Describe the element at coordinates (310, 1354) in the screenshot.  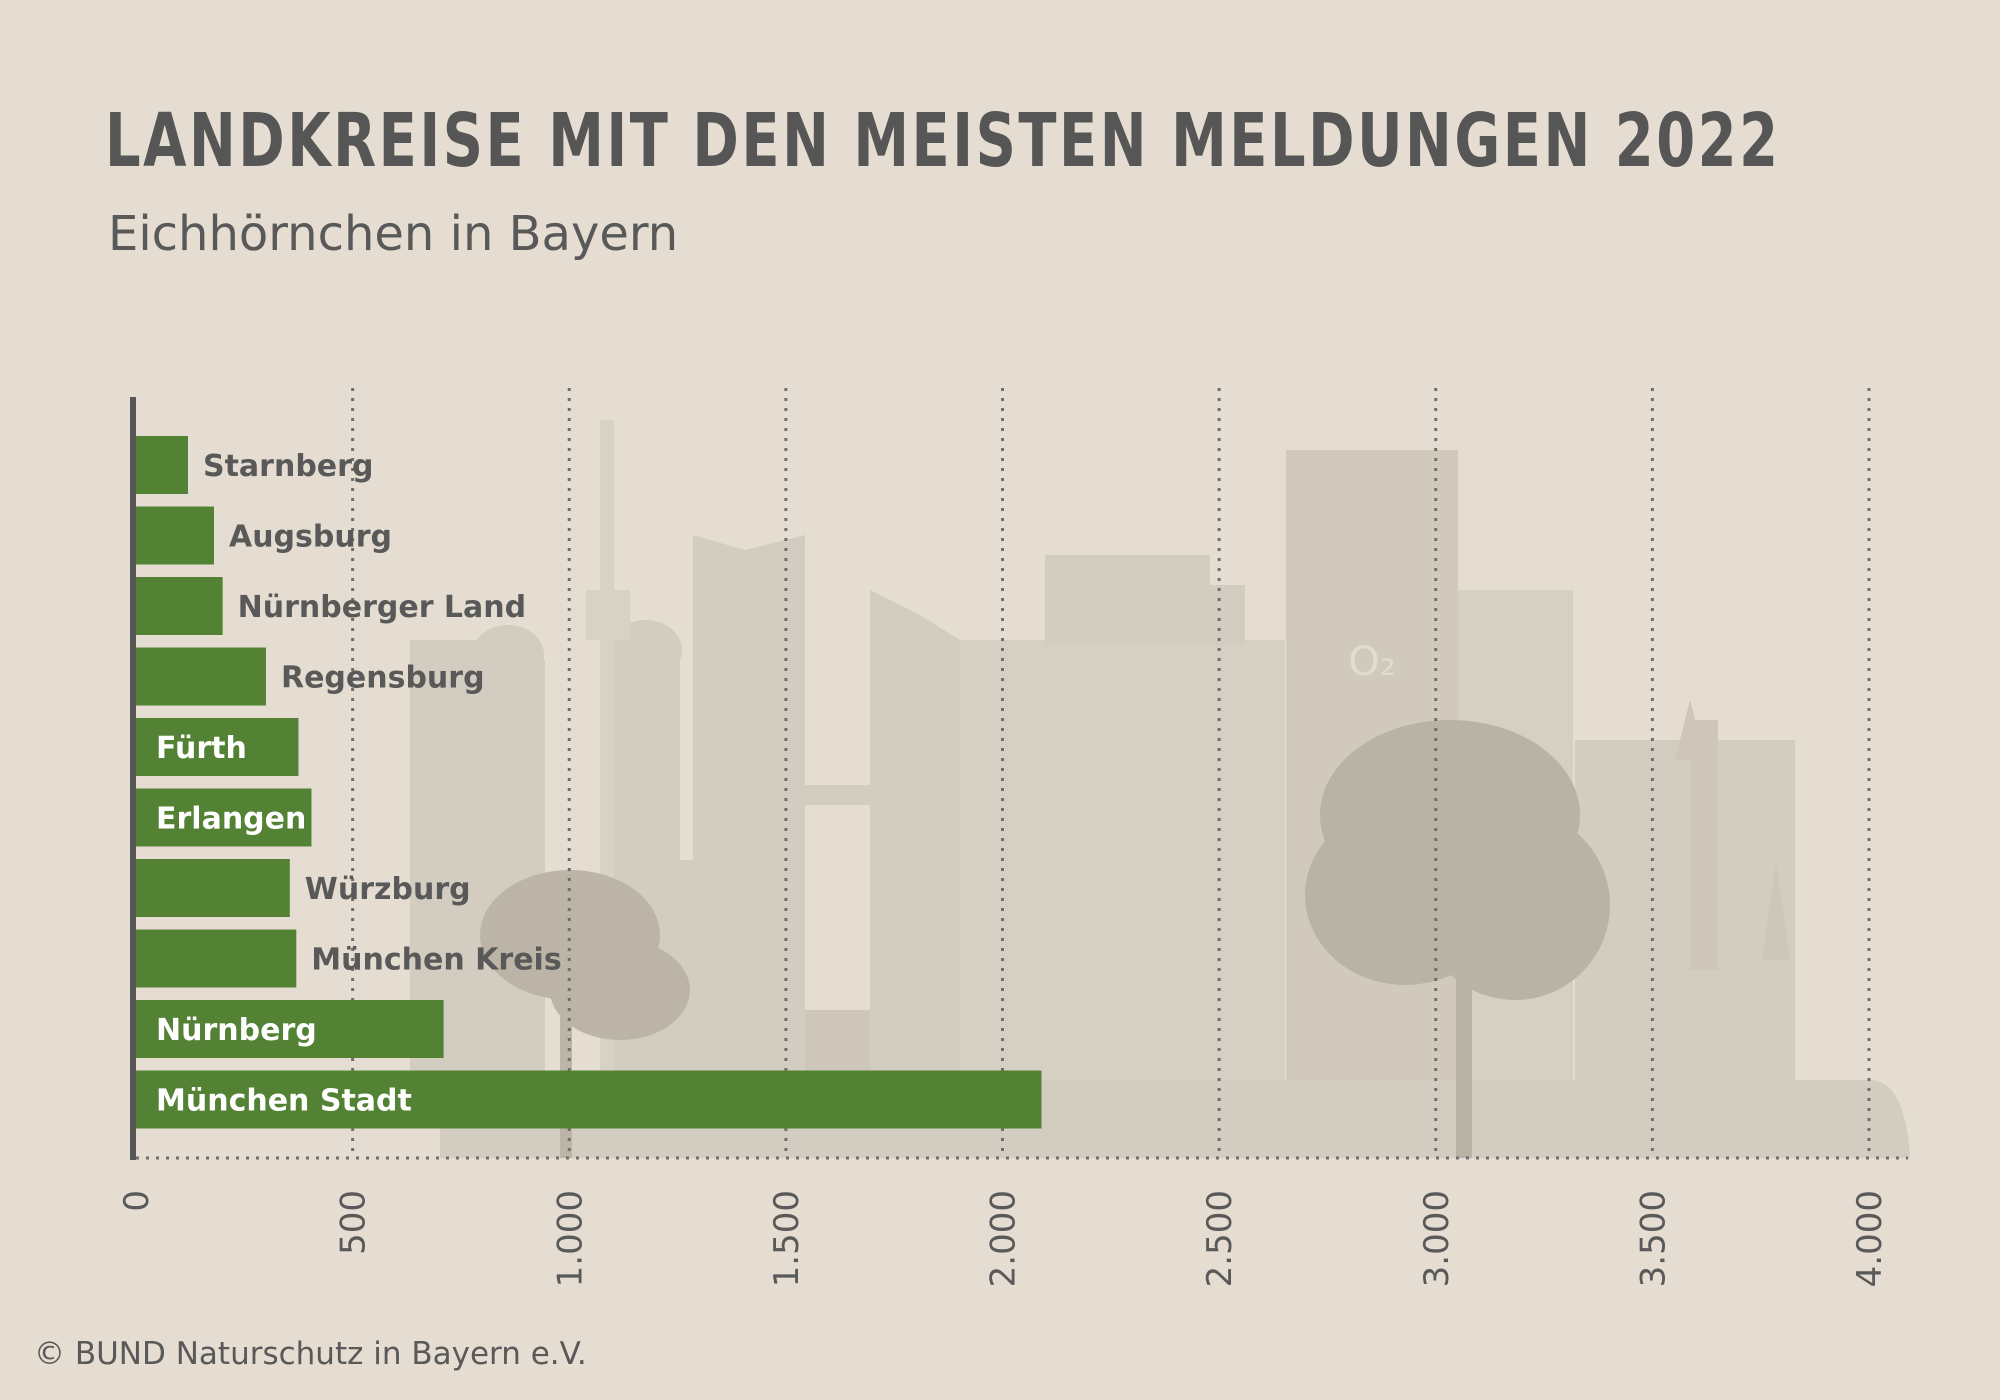
I see `copyright-credit: © BUND Naturschutz in Bayern e.V.` at that location.